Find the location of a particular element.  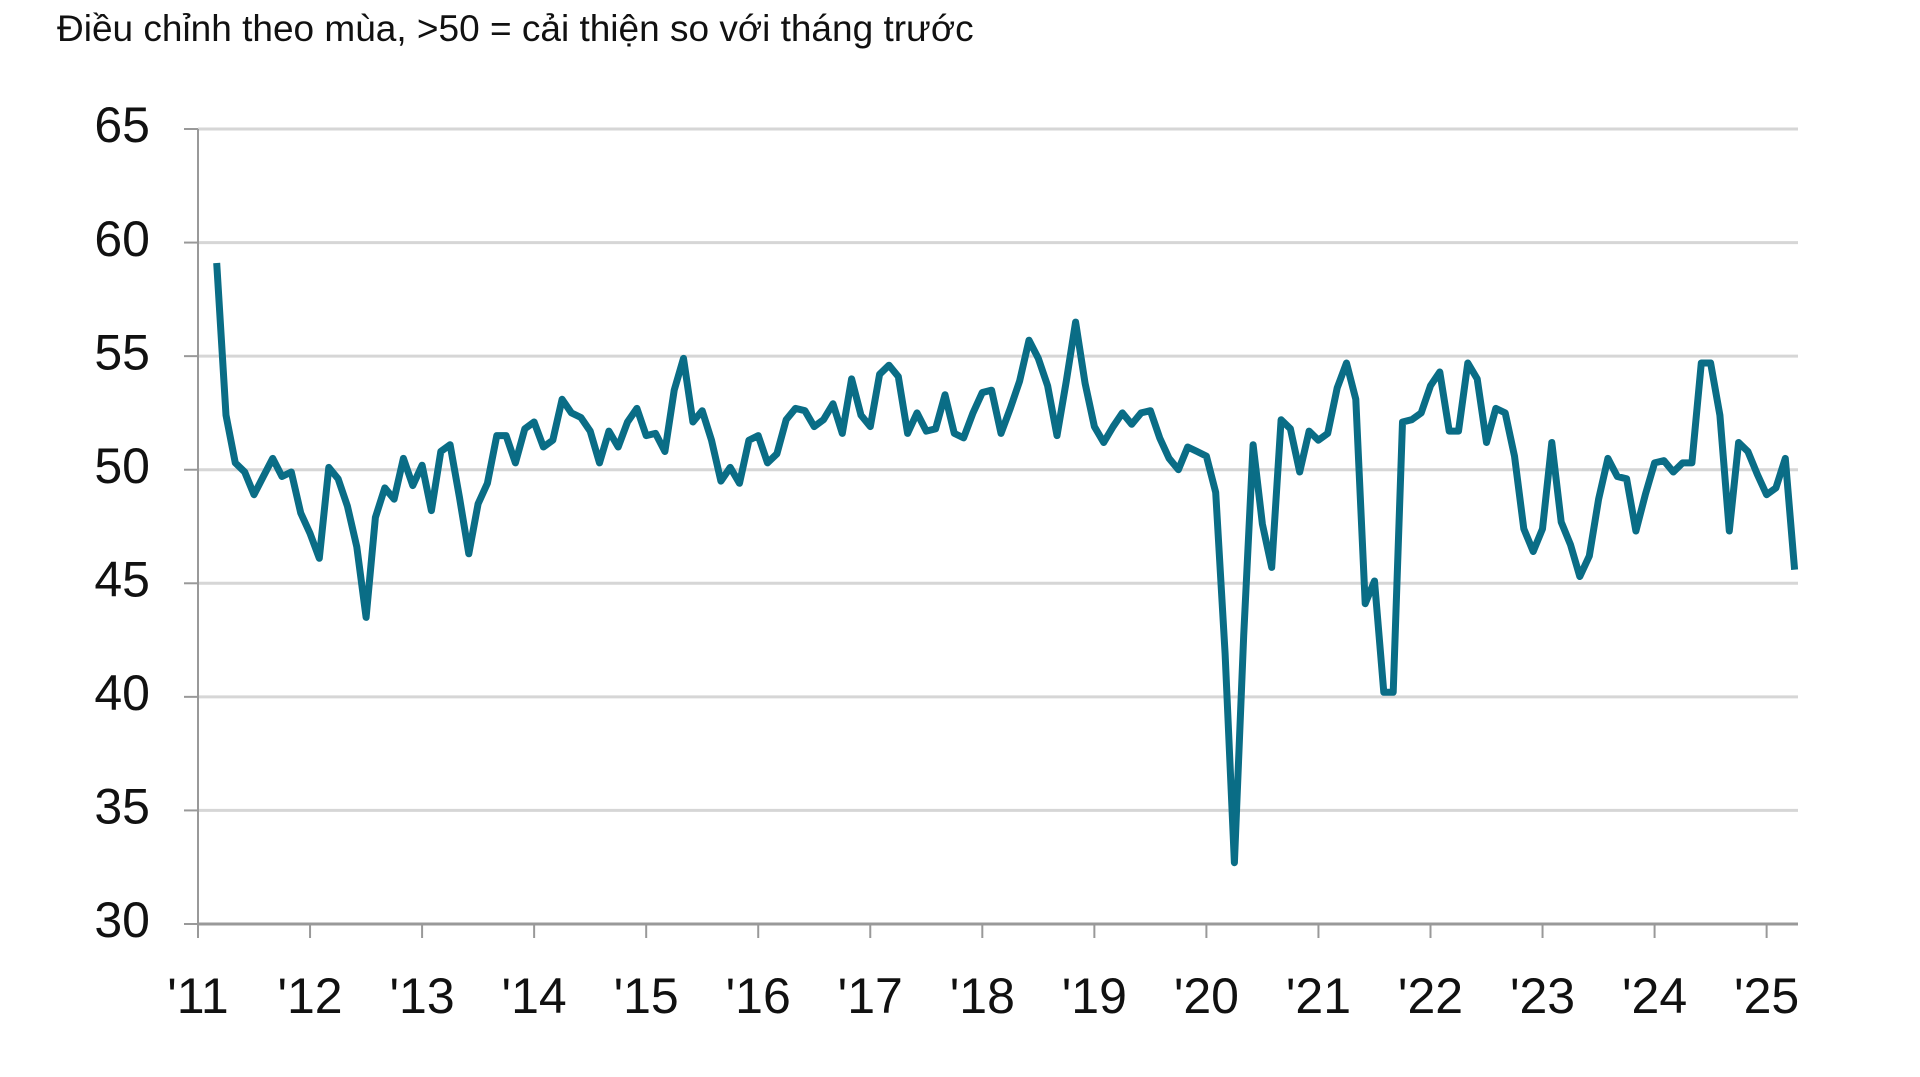

x-tick-label: '15 is located at coordinates (646, 996).